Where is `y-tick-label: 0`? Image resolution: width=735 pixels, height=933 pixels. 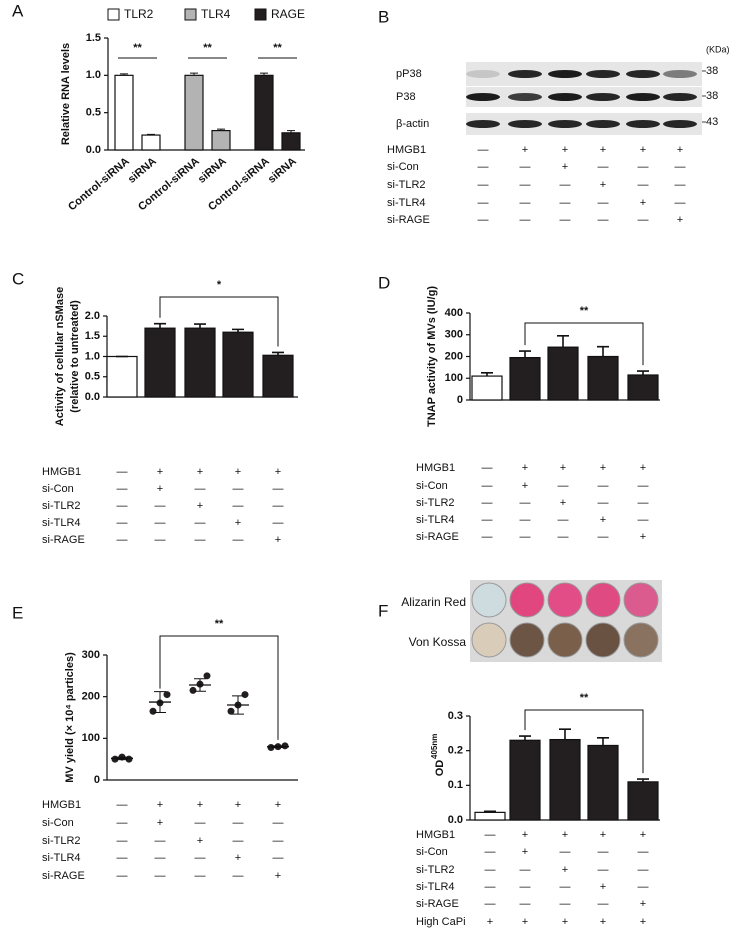
y-tick-label: 0 is located at coordinates (460, 400).